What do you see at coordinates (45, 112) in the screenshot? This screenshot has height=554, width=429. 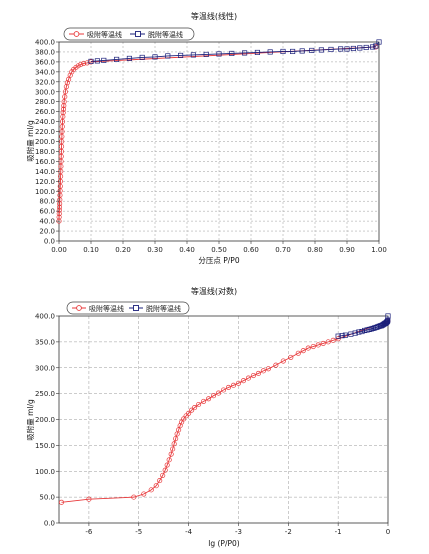 I see `linear-y-tick-label: 260.0` at bounding box center [45, 112].